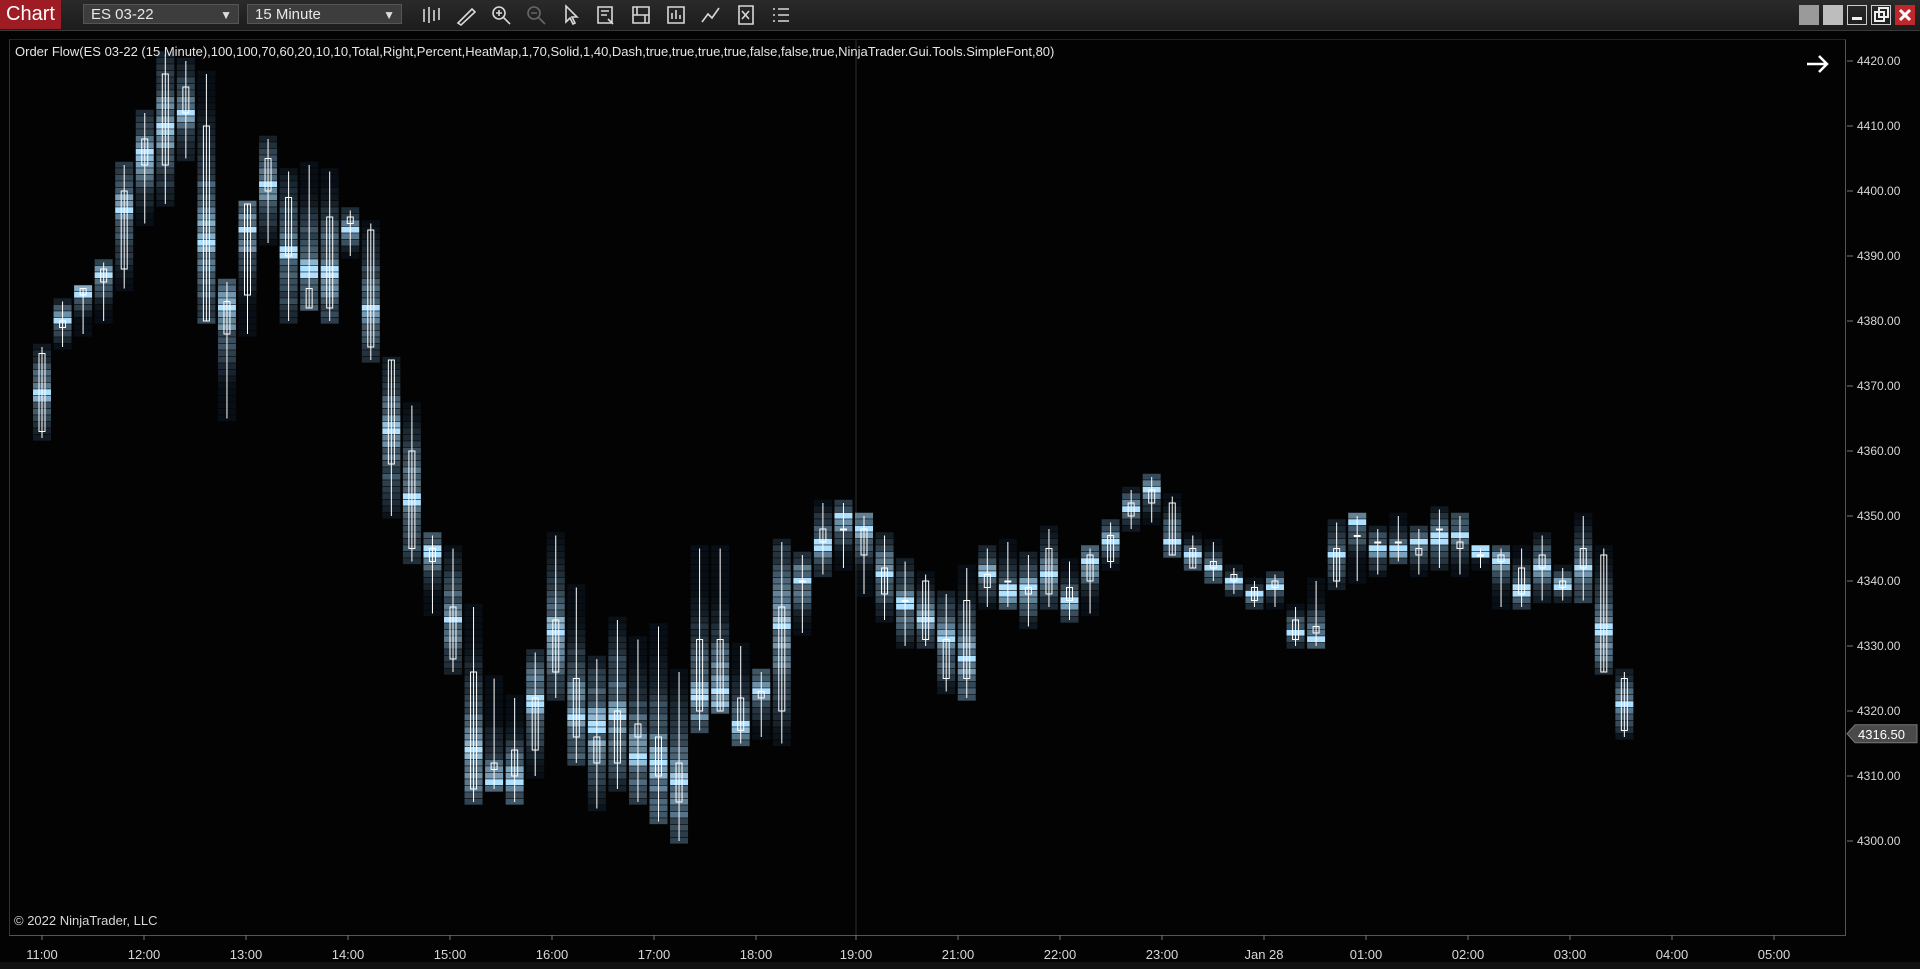 Image resolution: width=1920 pixels, height=969 pixels. I want to click on copyright-text: © 2022 NinjaTrader, LLC, so click(86, 920).